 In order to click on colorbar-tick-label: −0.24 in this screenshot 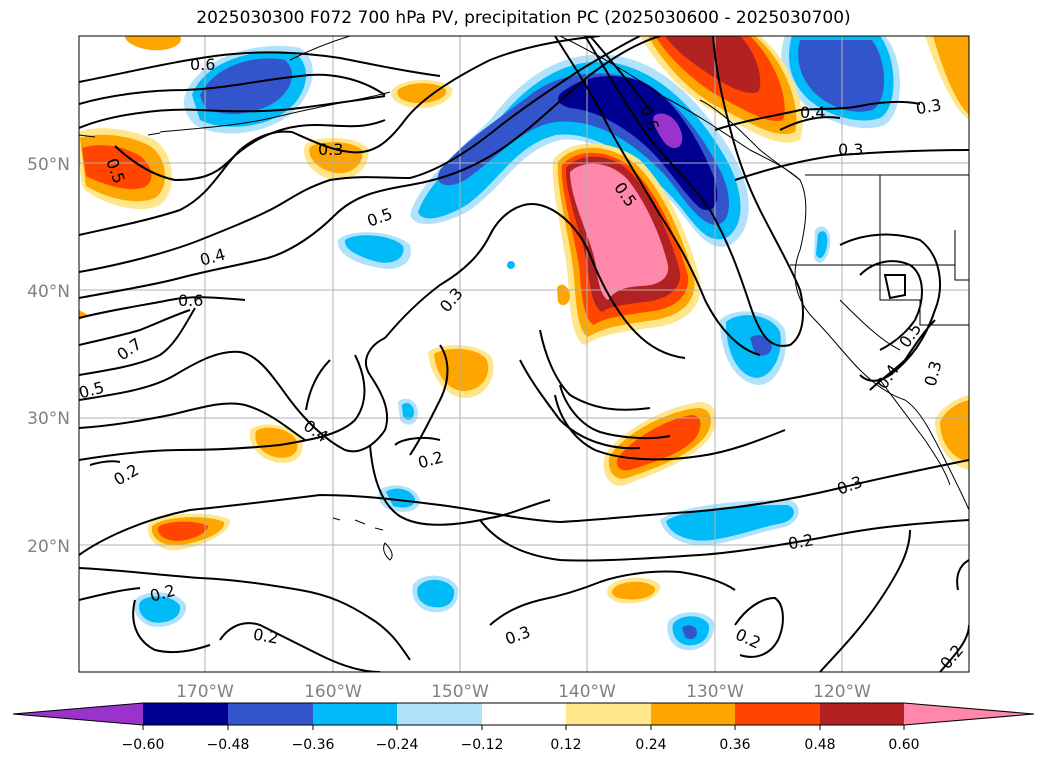, I will do `click(397, 745)`.